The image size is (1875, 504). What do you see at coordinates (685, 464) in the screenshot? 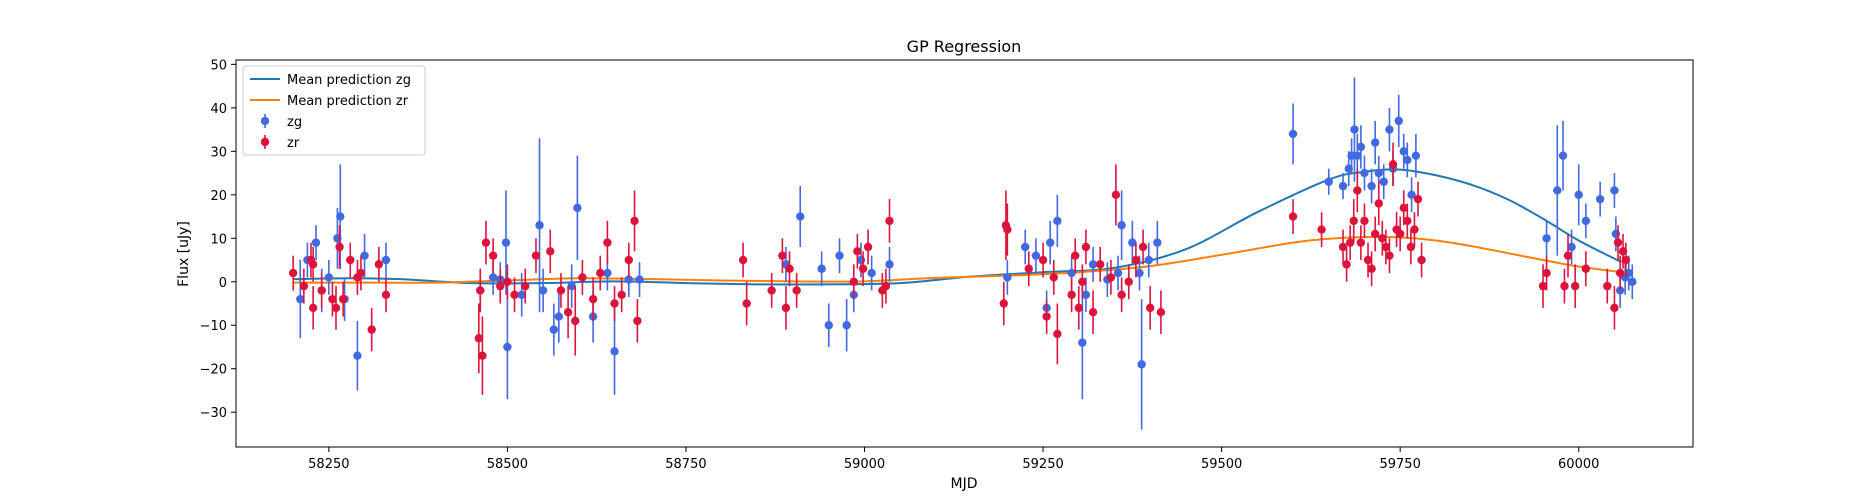
I see `x-tick-label: 58750` at bounding box center [685, 464].